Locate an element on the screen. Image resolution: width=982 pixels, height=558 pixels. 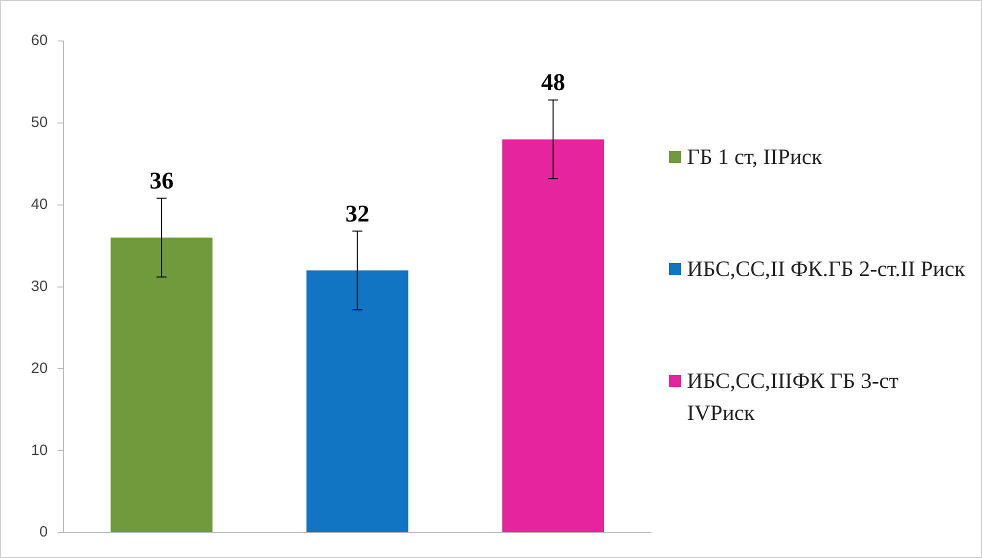
data-label: 36 is located at coordinates (162, 181).